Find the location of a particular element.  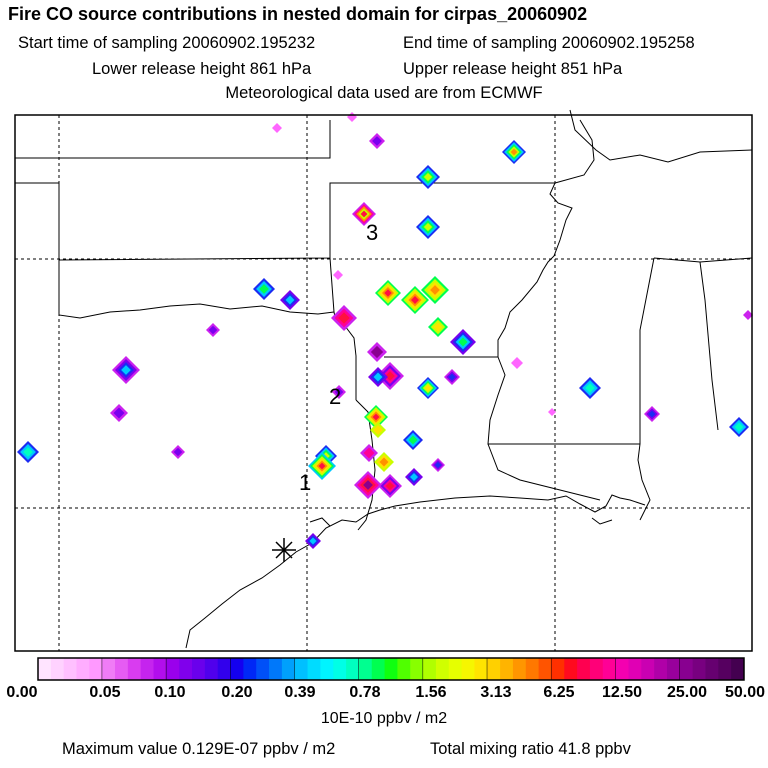

color-scale-bar is located at coordinates (391, 669).